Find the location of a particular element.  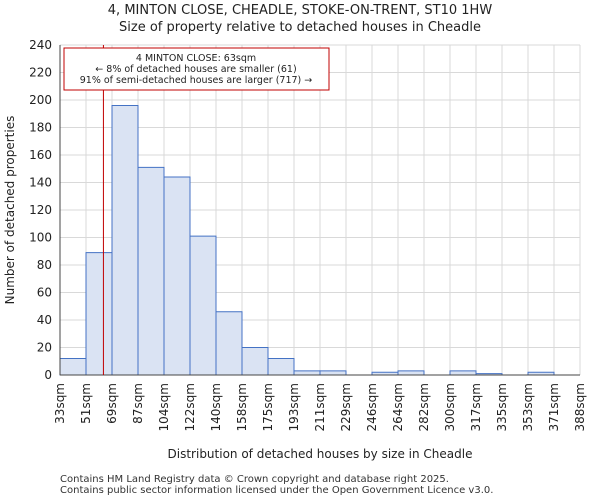

x-tick-label: 87sqm is located at coordinates (138, 403).